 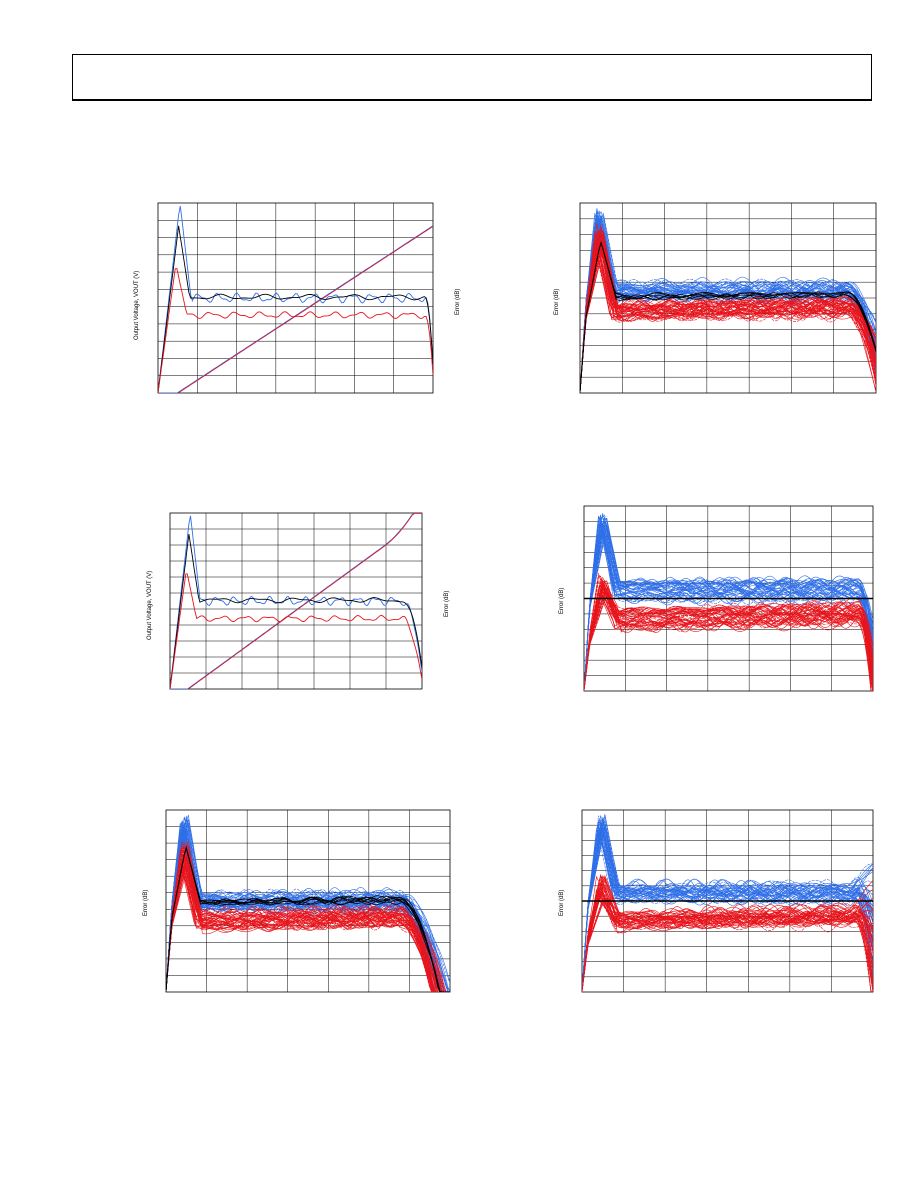 I want to click on plot1-ylabel: Output Voltage, VOUT (V), so click(x=137, y=305).